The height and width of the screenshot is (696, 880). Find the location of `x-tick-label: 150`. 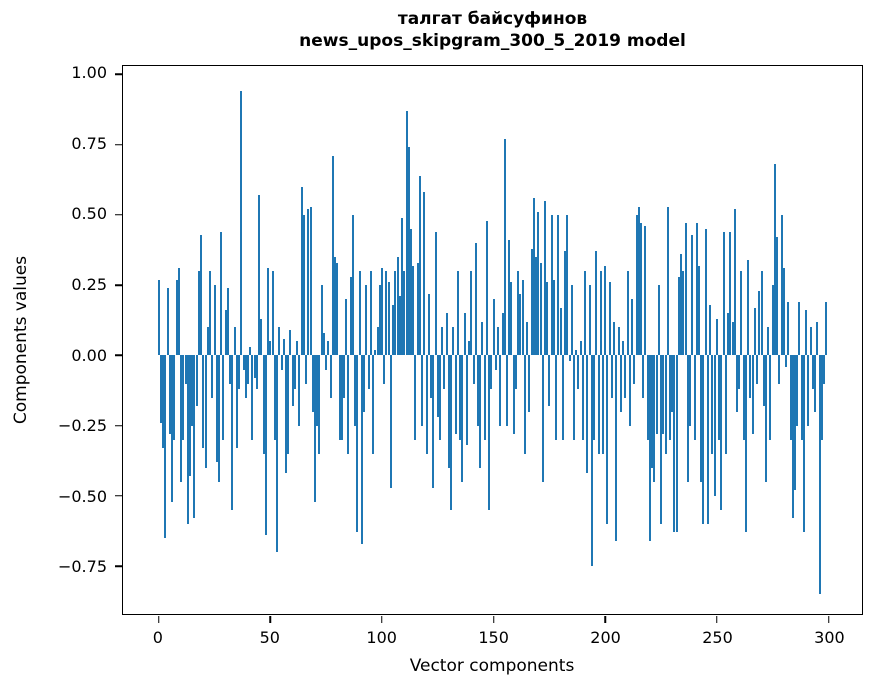

x-tick-label: 150 is located at coordinates (493, 637).